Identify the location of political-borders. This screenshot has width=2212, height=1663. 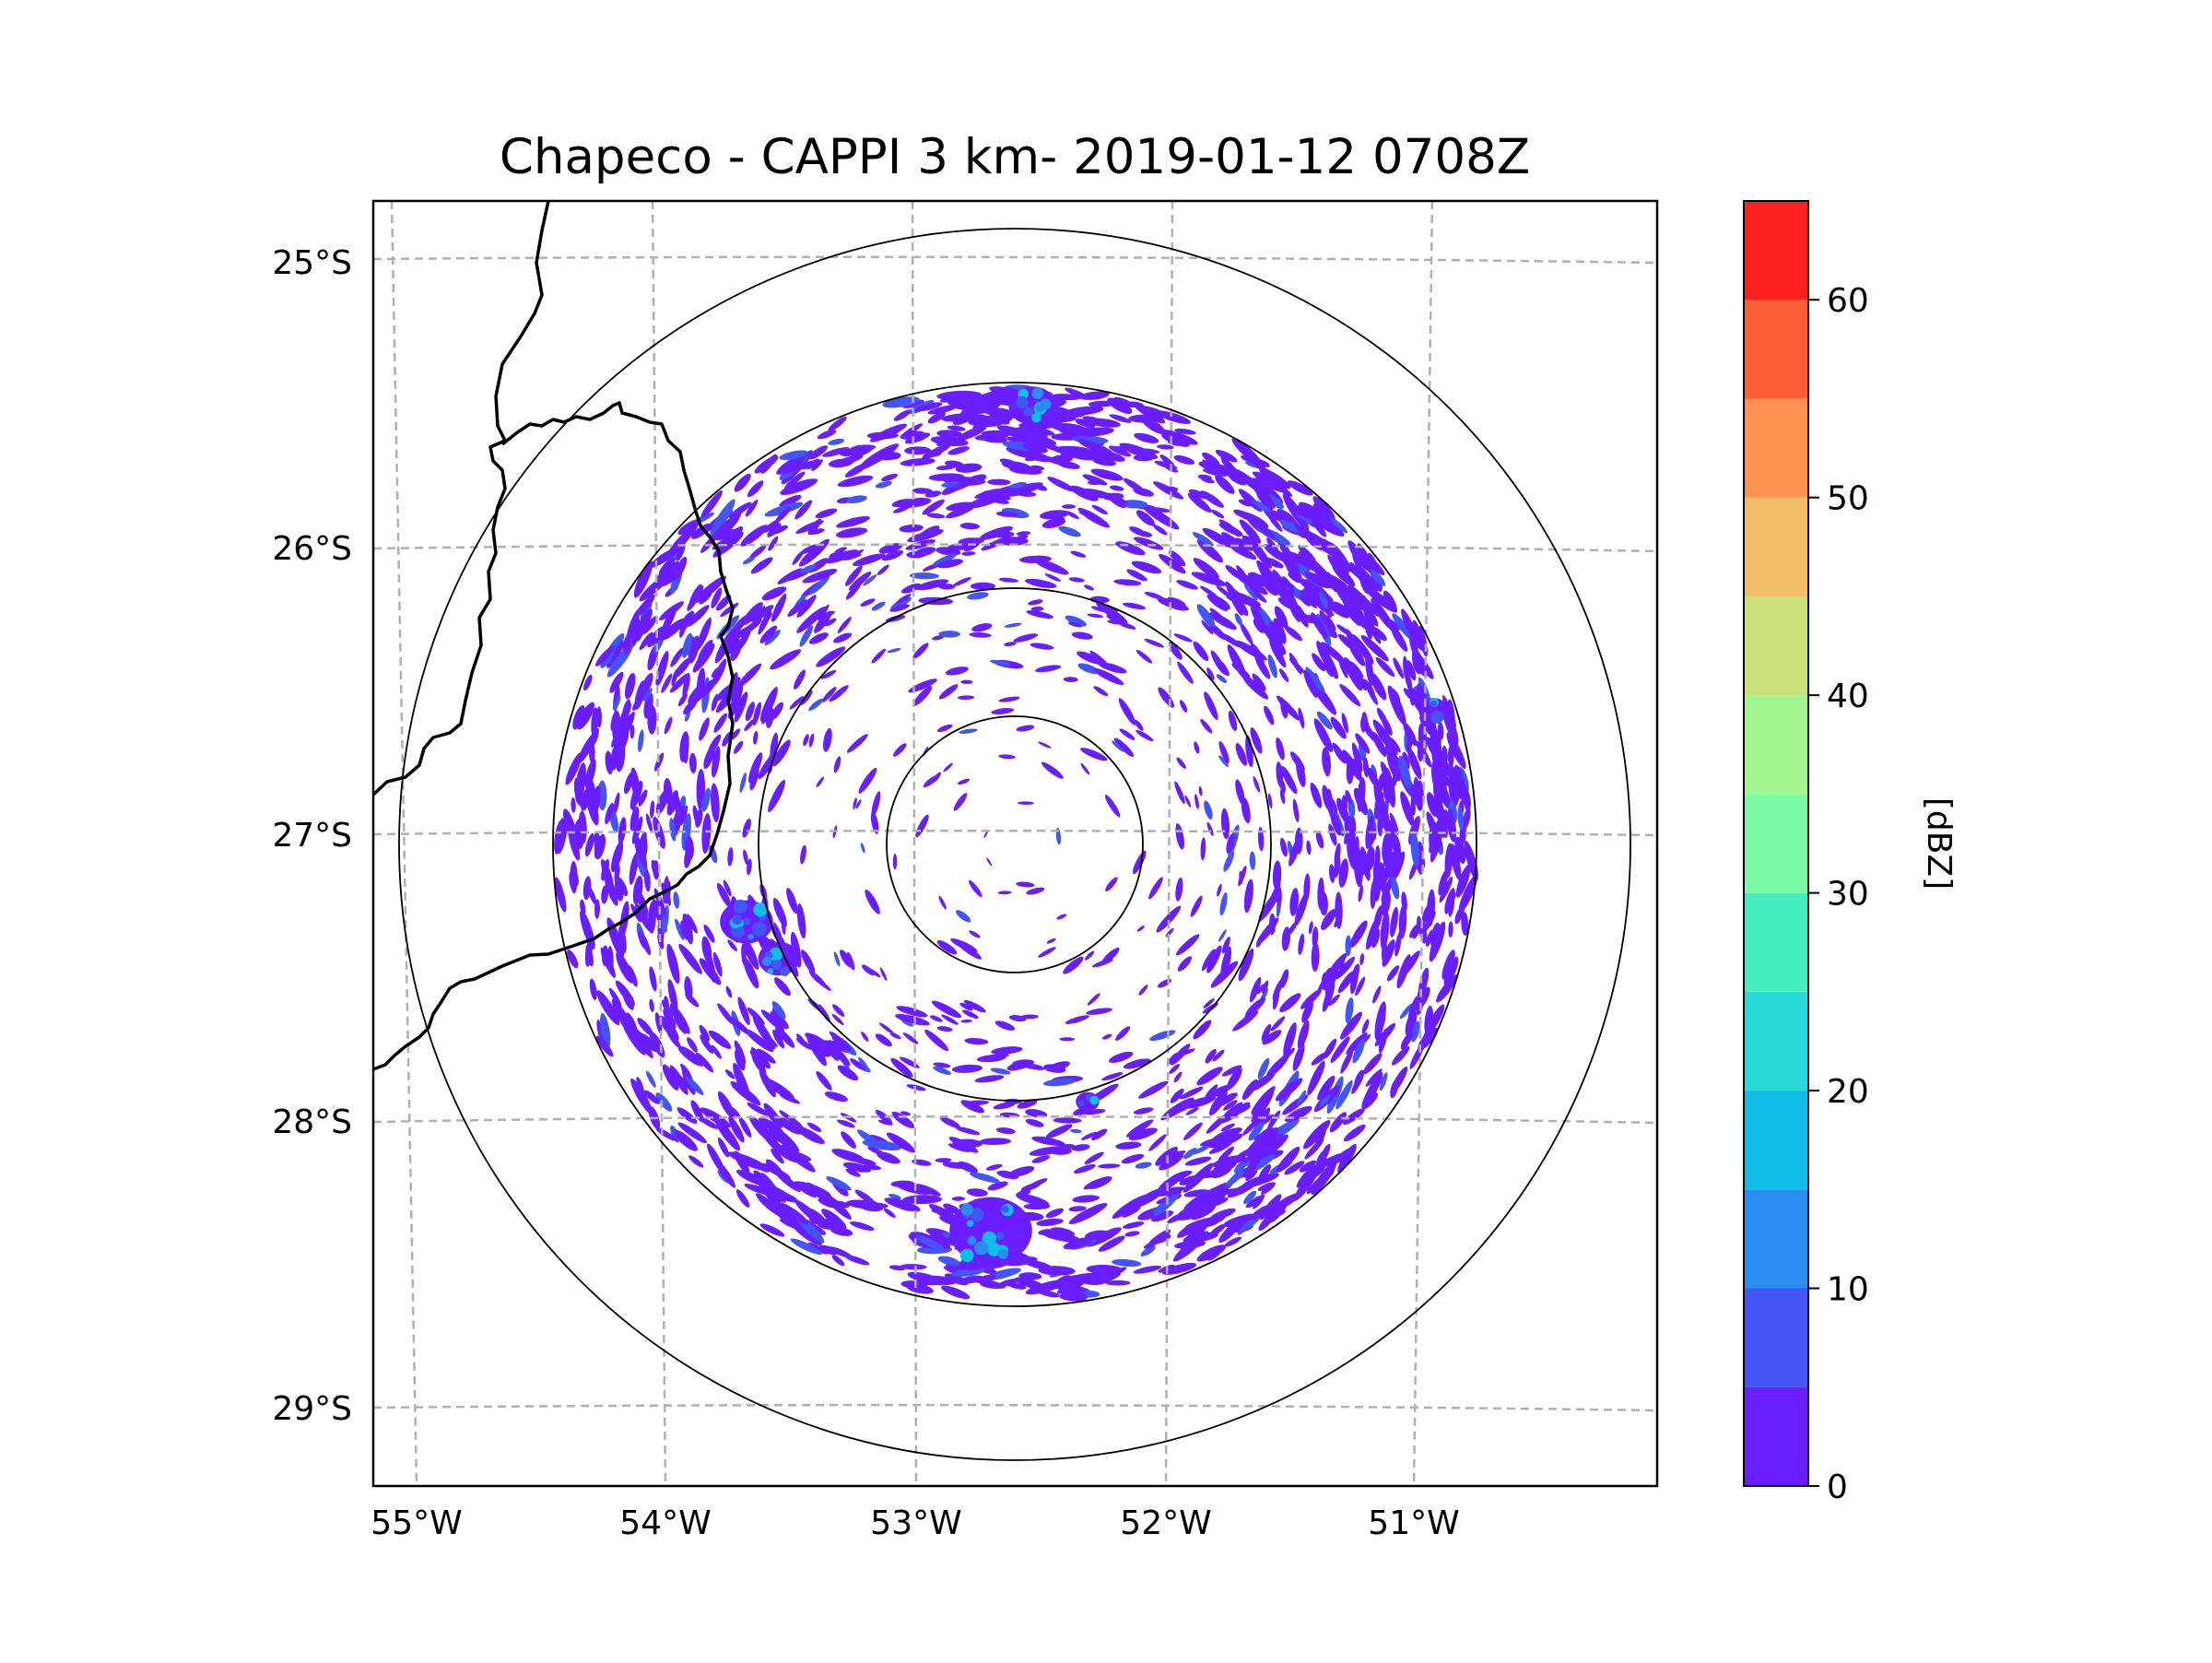
(554, 636).